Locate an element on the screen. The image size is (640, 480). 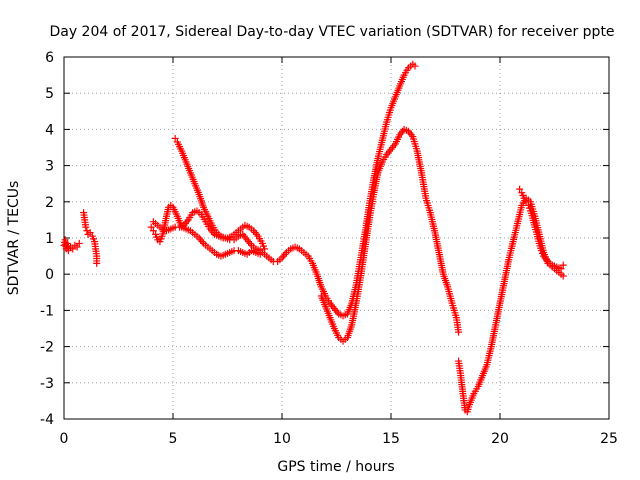
x-tick-label: 0 is located at coordinates (64, 439).